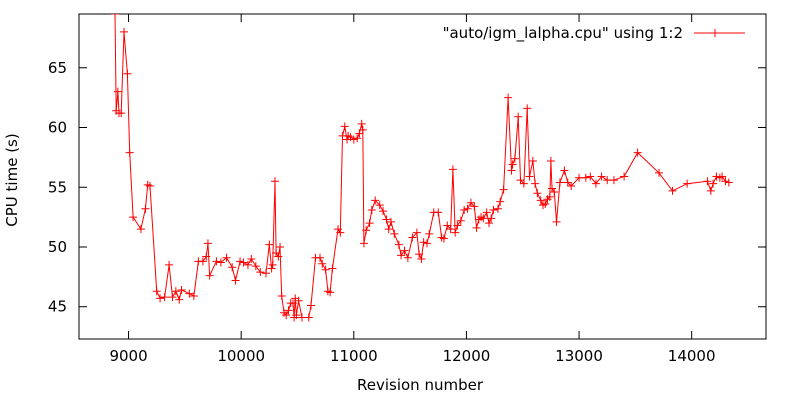 Image resolution: width=800 pixels, height=400 pixels. I want to click on legend-label: "auto/igm_lalpha.cpu" using 1:2, so click(563, 33).